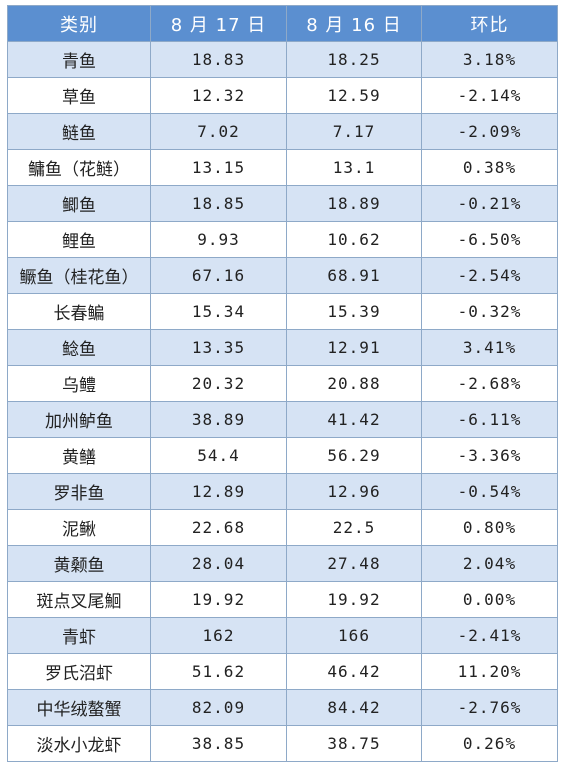  Describe the element at coordinates (354, 239) in the screenshot. I see `cell-aug16-price: 10.62` at that location.